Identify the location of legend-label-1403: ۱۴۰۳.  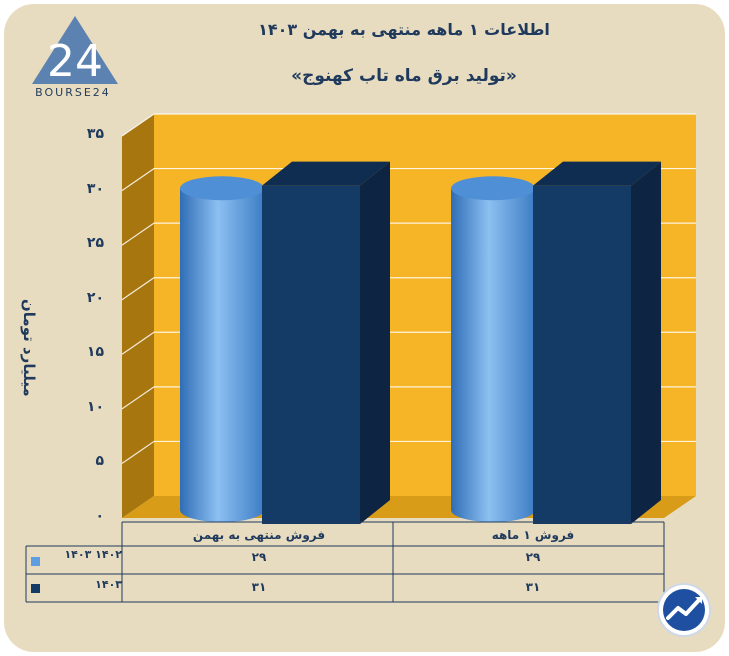
(108, 584).